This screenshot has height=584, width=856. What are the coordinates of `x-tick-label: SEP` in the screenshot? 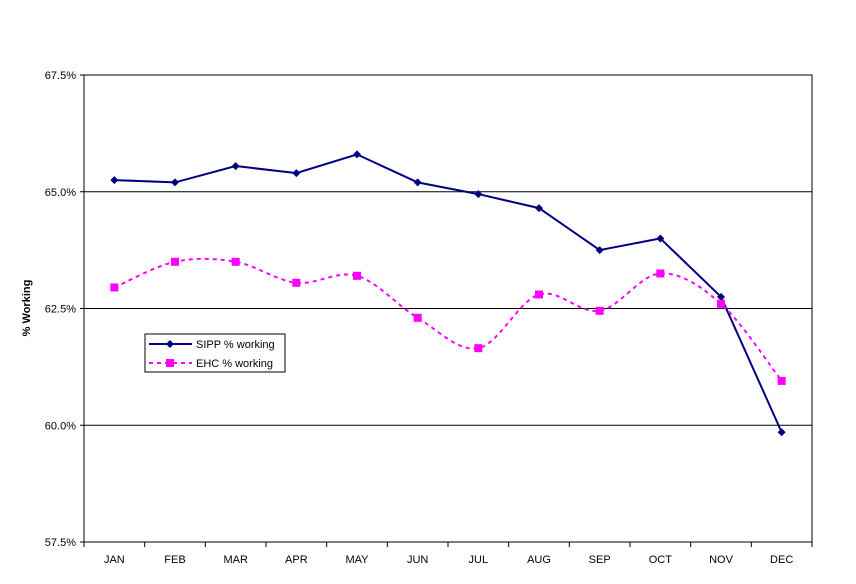 It's located at (600, 560).